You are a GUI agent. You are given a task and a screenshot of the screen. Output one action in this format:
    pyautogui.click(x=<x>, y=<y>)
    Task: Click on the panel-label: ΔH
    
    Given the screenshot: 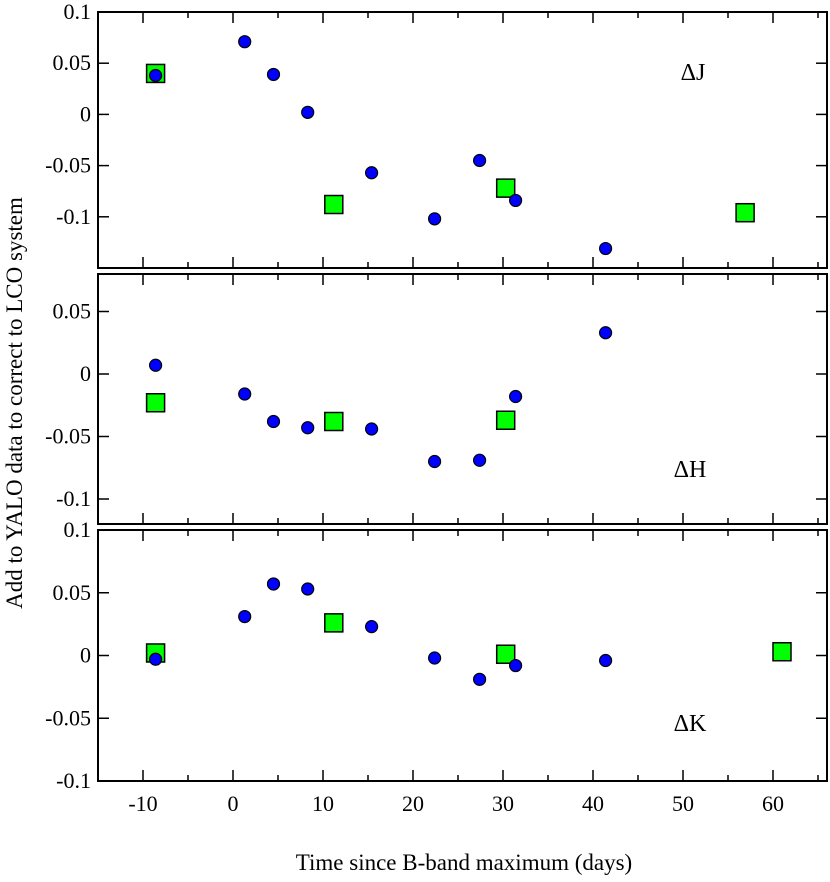 What is the action you would take?
    pyautogui.click(x=690, y=470)
    